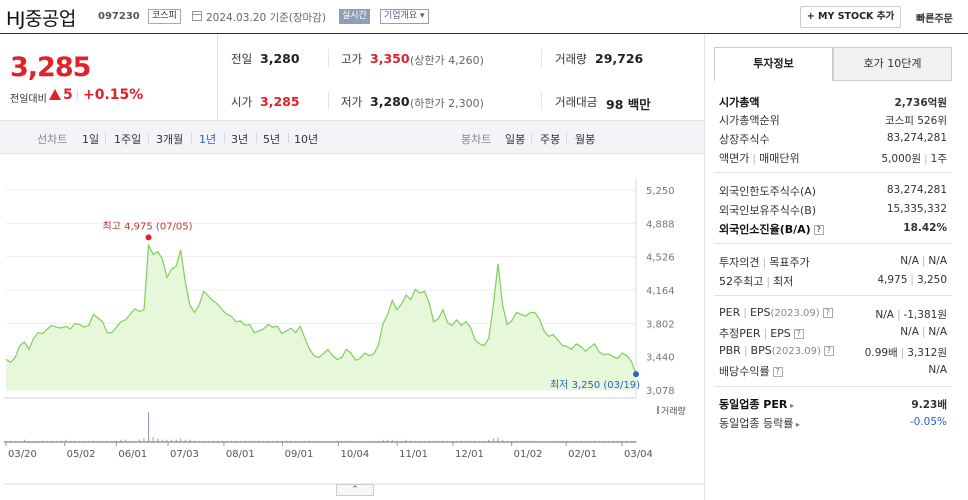 The image size is (968, 500). Describe the element at coordinates (915, 121) in the screenshot. I see `rank-value: 코스피 526위` at that location.